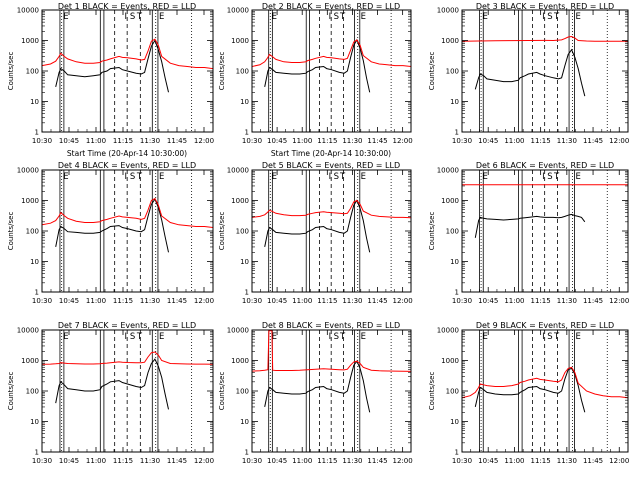  Describe the element at coordinates (331, 153) in the screenshot. I see `x-axis-label: Start Time (20-Apr-14 10:30:00)` at that location.